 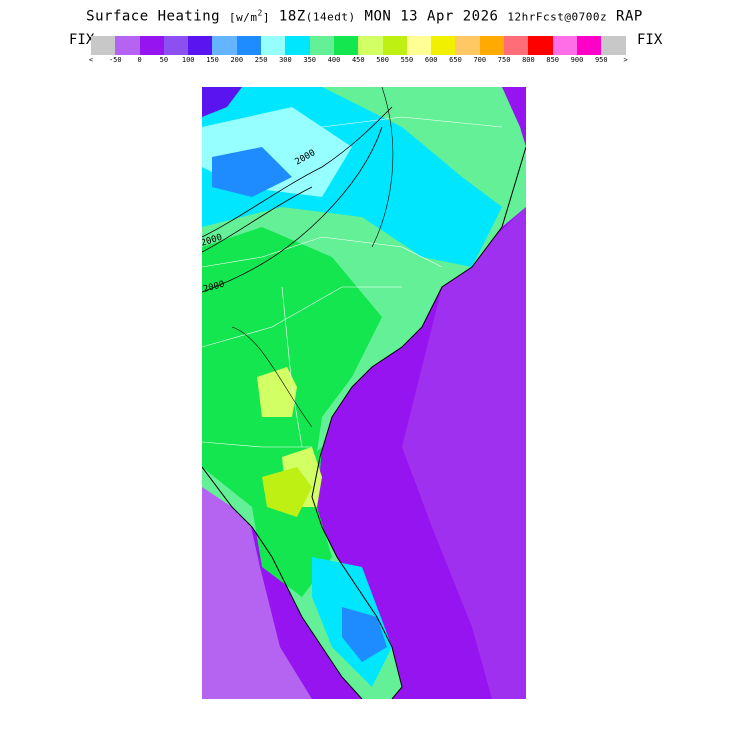 What do you see at coordinates (237, 60) in the screenshot?
I see `colorbar-tick-label: 200` at bounding box center [237, 60].